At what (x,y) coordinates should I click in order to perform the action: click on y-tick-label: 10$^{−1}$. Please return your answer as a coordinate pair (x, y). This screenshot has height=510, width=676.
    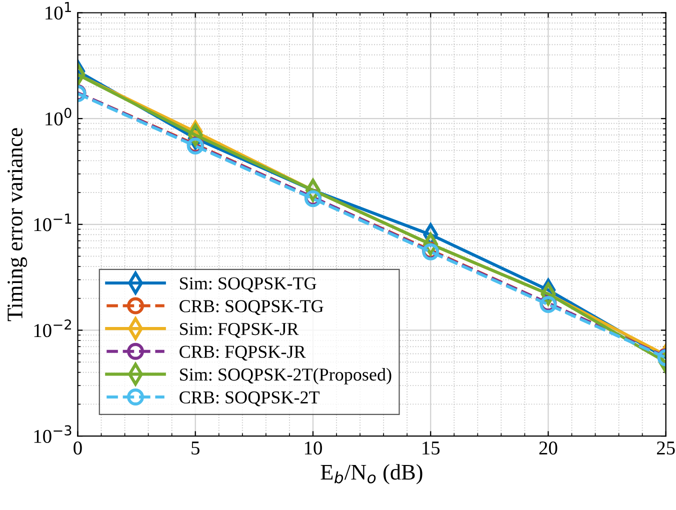
    Looking at the image, I should click on (53, 223).